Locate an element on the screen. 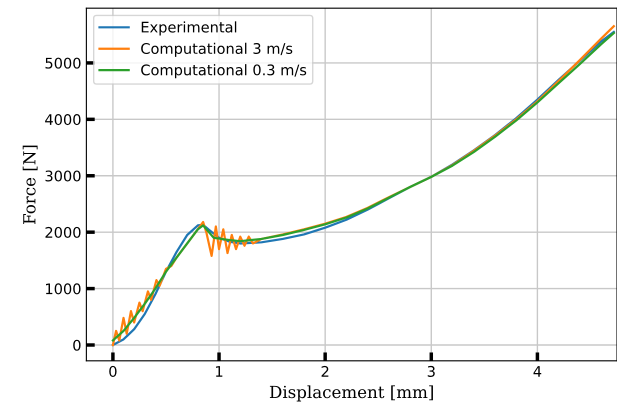 Image resolution: width=617 pixels, height=410 pixels. y-tick-label: 0 is located at coordinates (77, 345).